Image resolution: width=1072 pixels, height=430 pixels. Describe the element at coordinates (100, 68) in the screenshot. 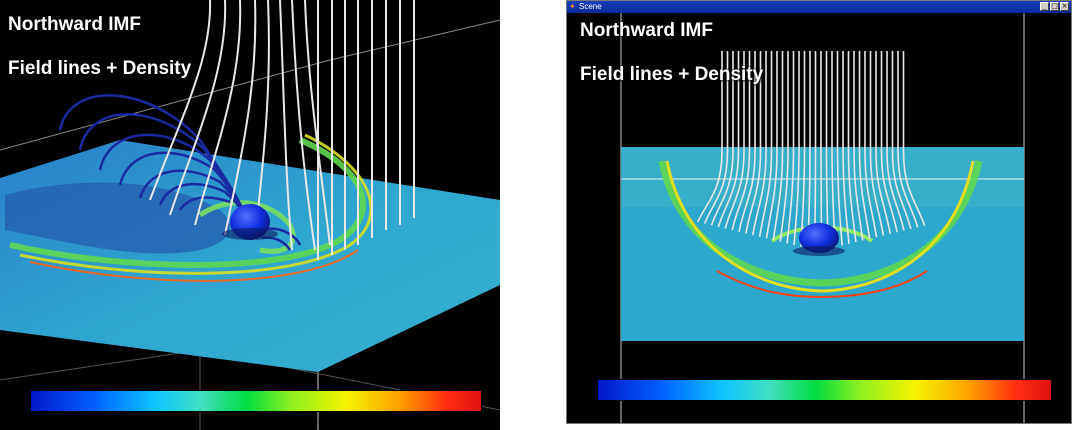

I see `left-title-line2: Field lines + Density` at that location.